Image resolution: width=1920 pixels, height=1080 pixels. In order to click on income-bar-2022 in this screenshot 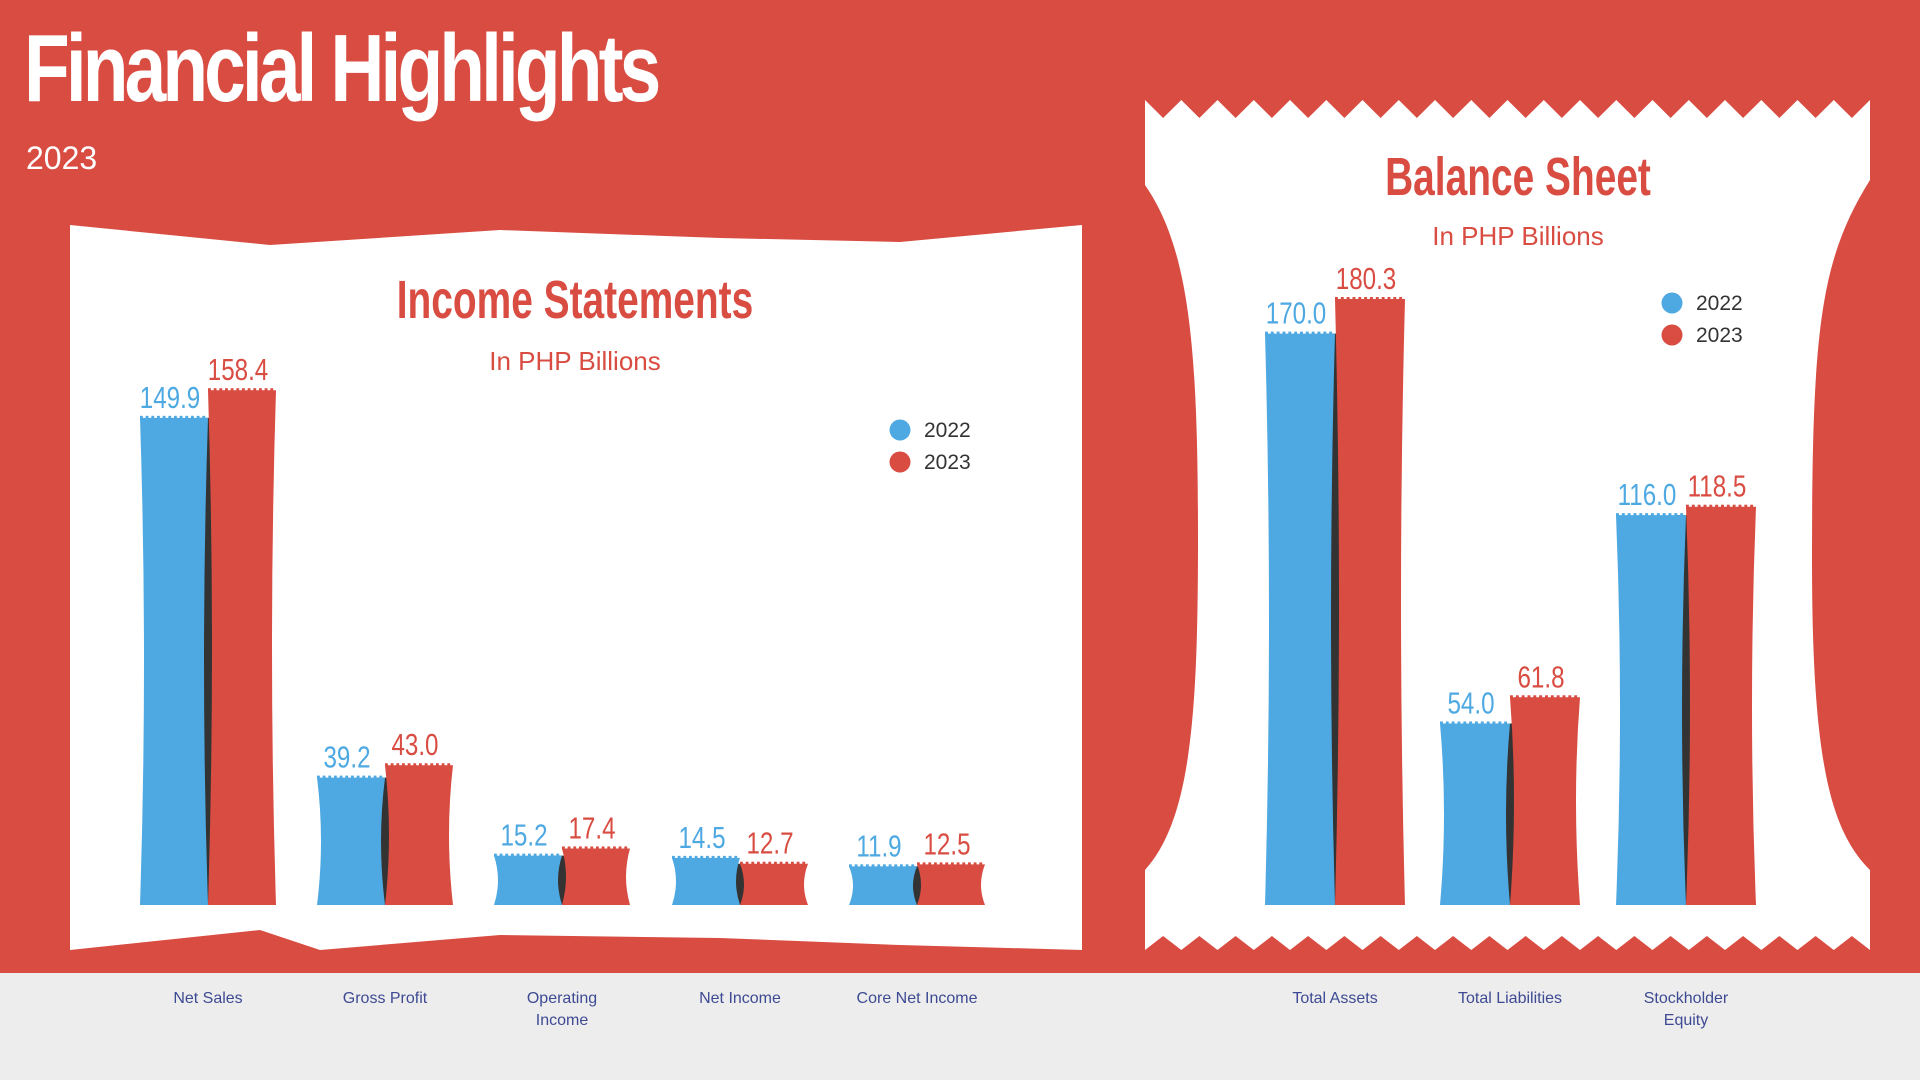, I will do `click(528, 880)`.